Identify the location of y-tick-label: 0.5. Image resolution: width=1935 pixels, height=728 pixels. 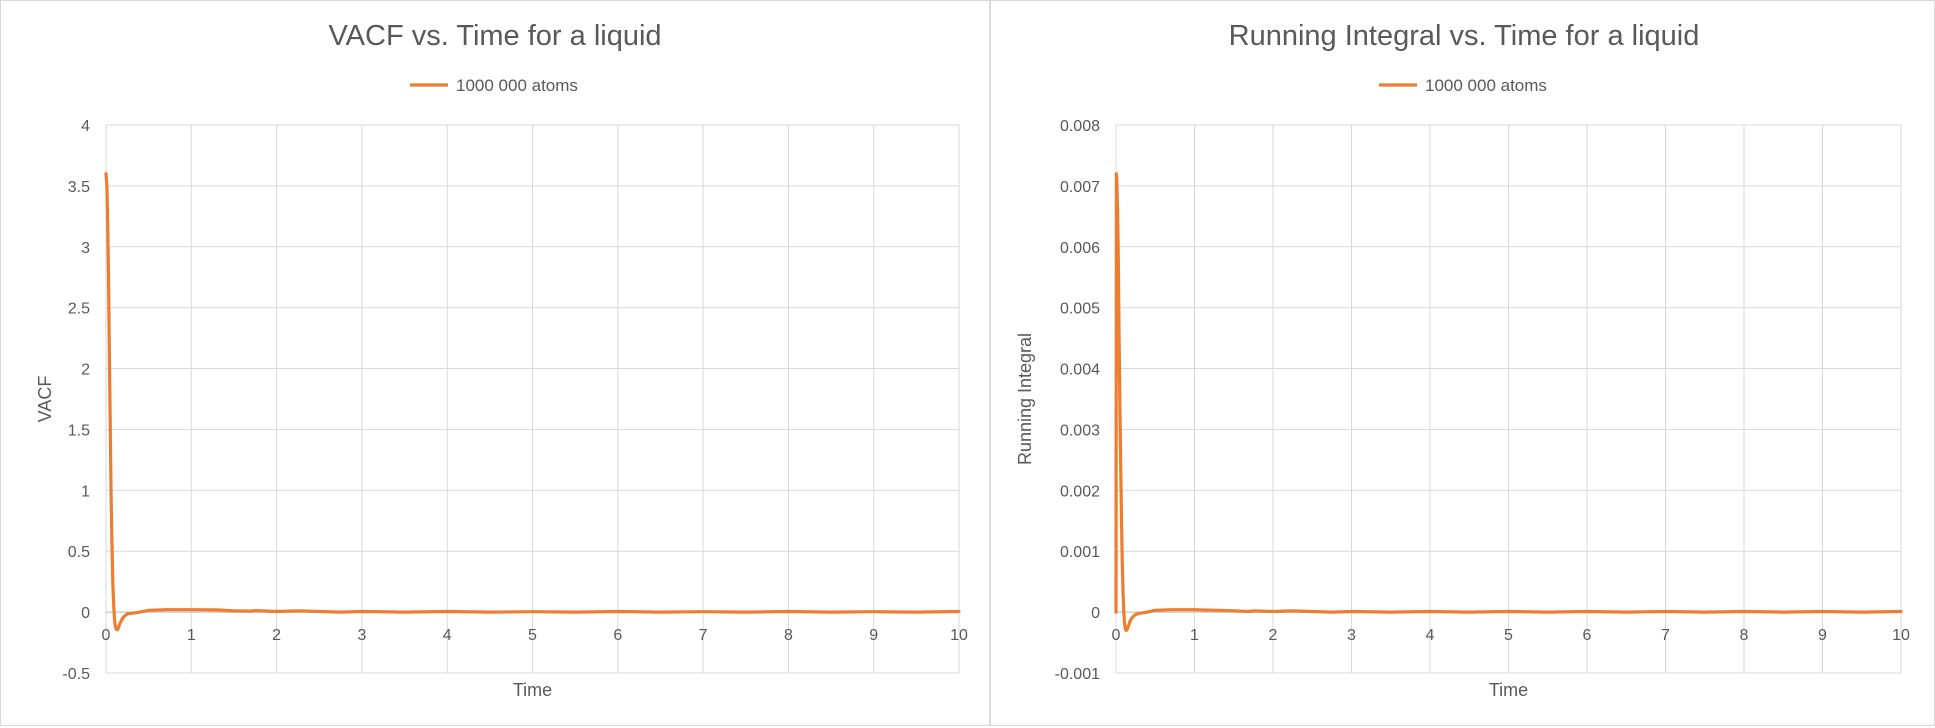
(79, 552).